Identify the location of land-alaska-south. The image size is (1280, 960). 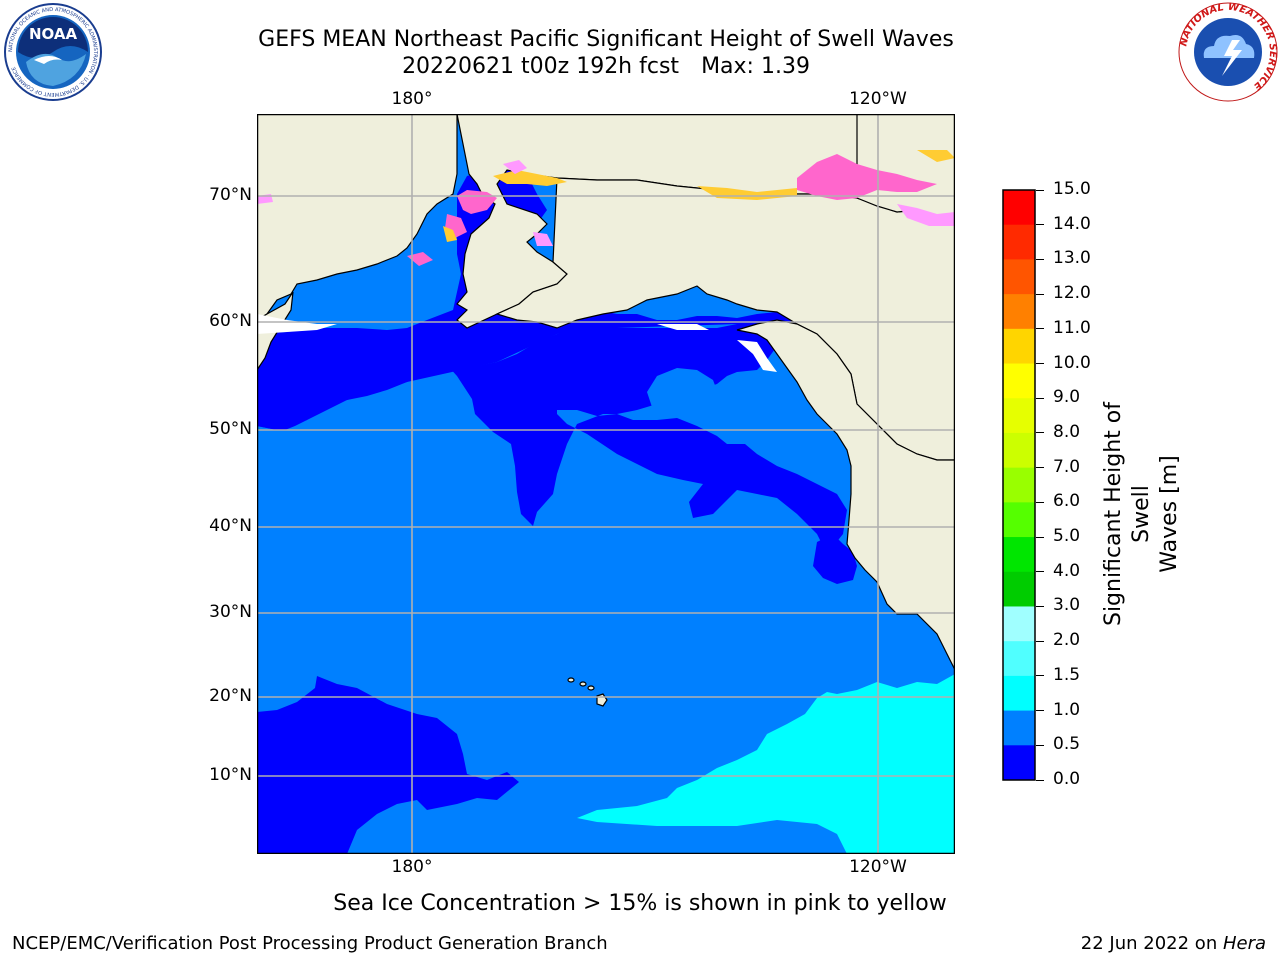
(725, 319).